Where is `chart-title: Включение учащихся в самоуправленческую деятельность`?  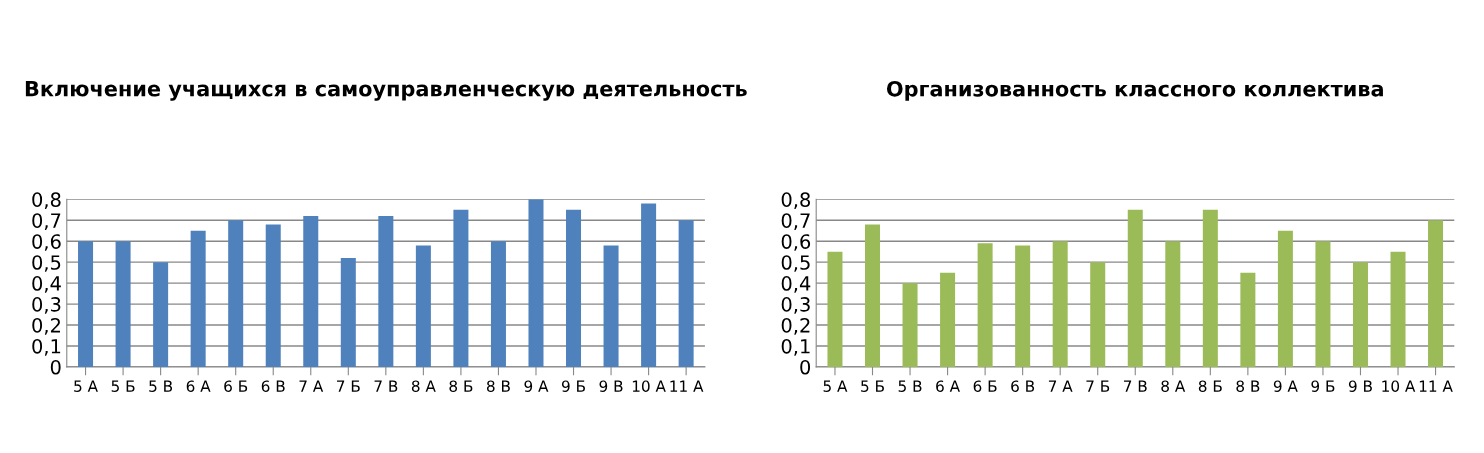
chart-title: Включение учащихся в самоуправленческую деятельность is located at coordinates (386, 91).